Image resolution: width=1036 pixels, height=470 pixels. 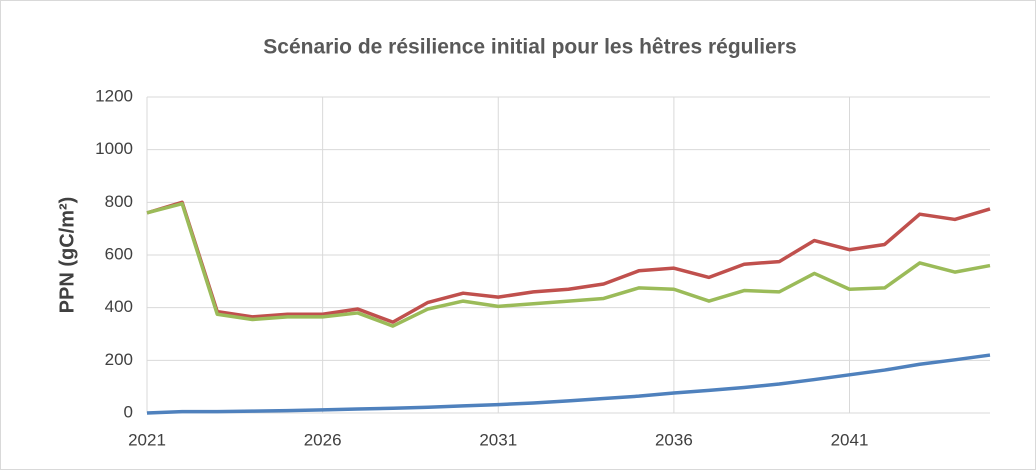 What do you see at coordinates (147, 439) in the screenshot?
I see `x-tick-label: 2021` at bounding box center [147, 439].